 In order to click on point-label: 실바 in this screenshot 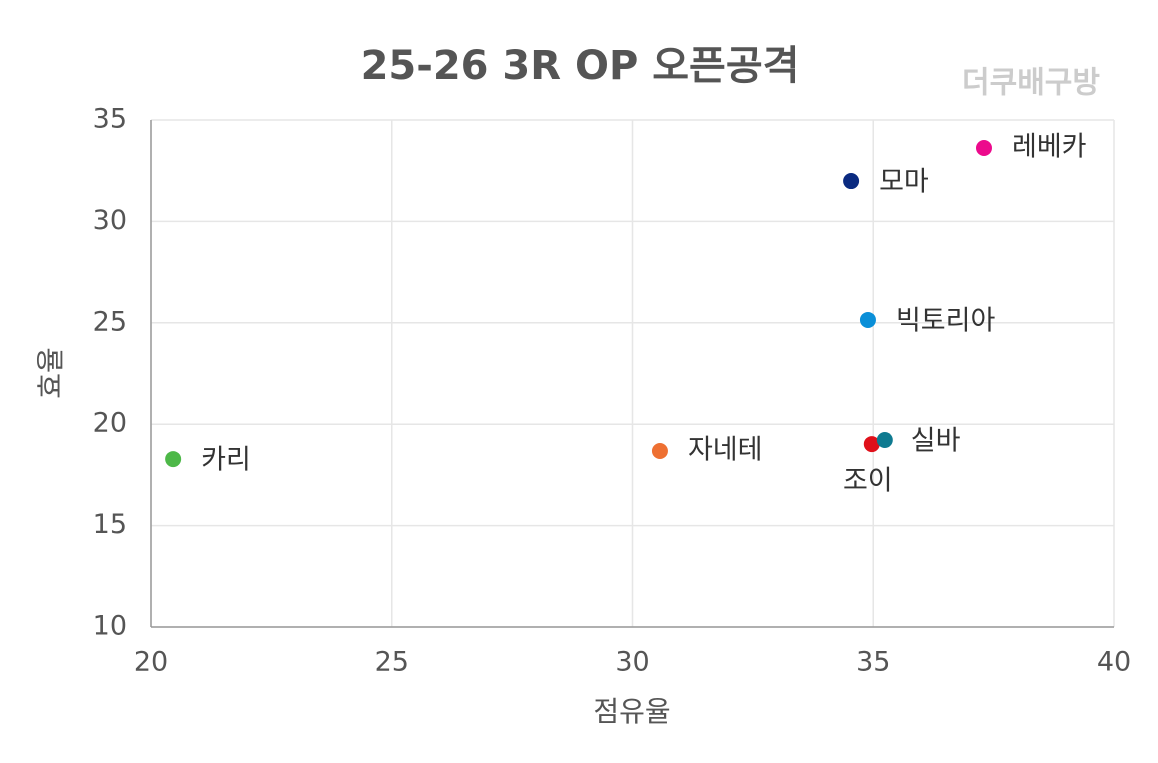, I will do `click(936, 441)`.